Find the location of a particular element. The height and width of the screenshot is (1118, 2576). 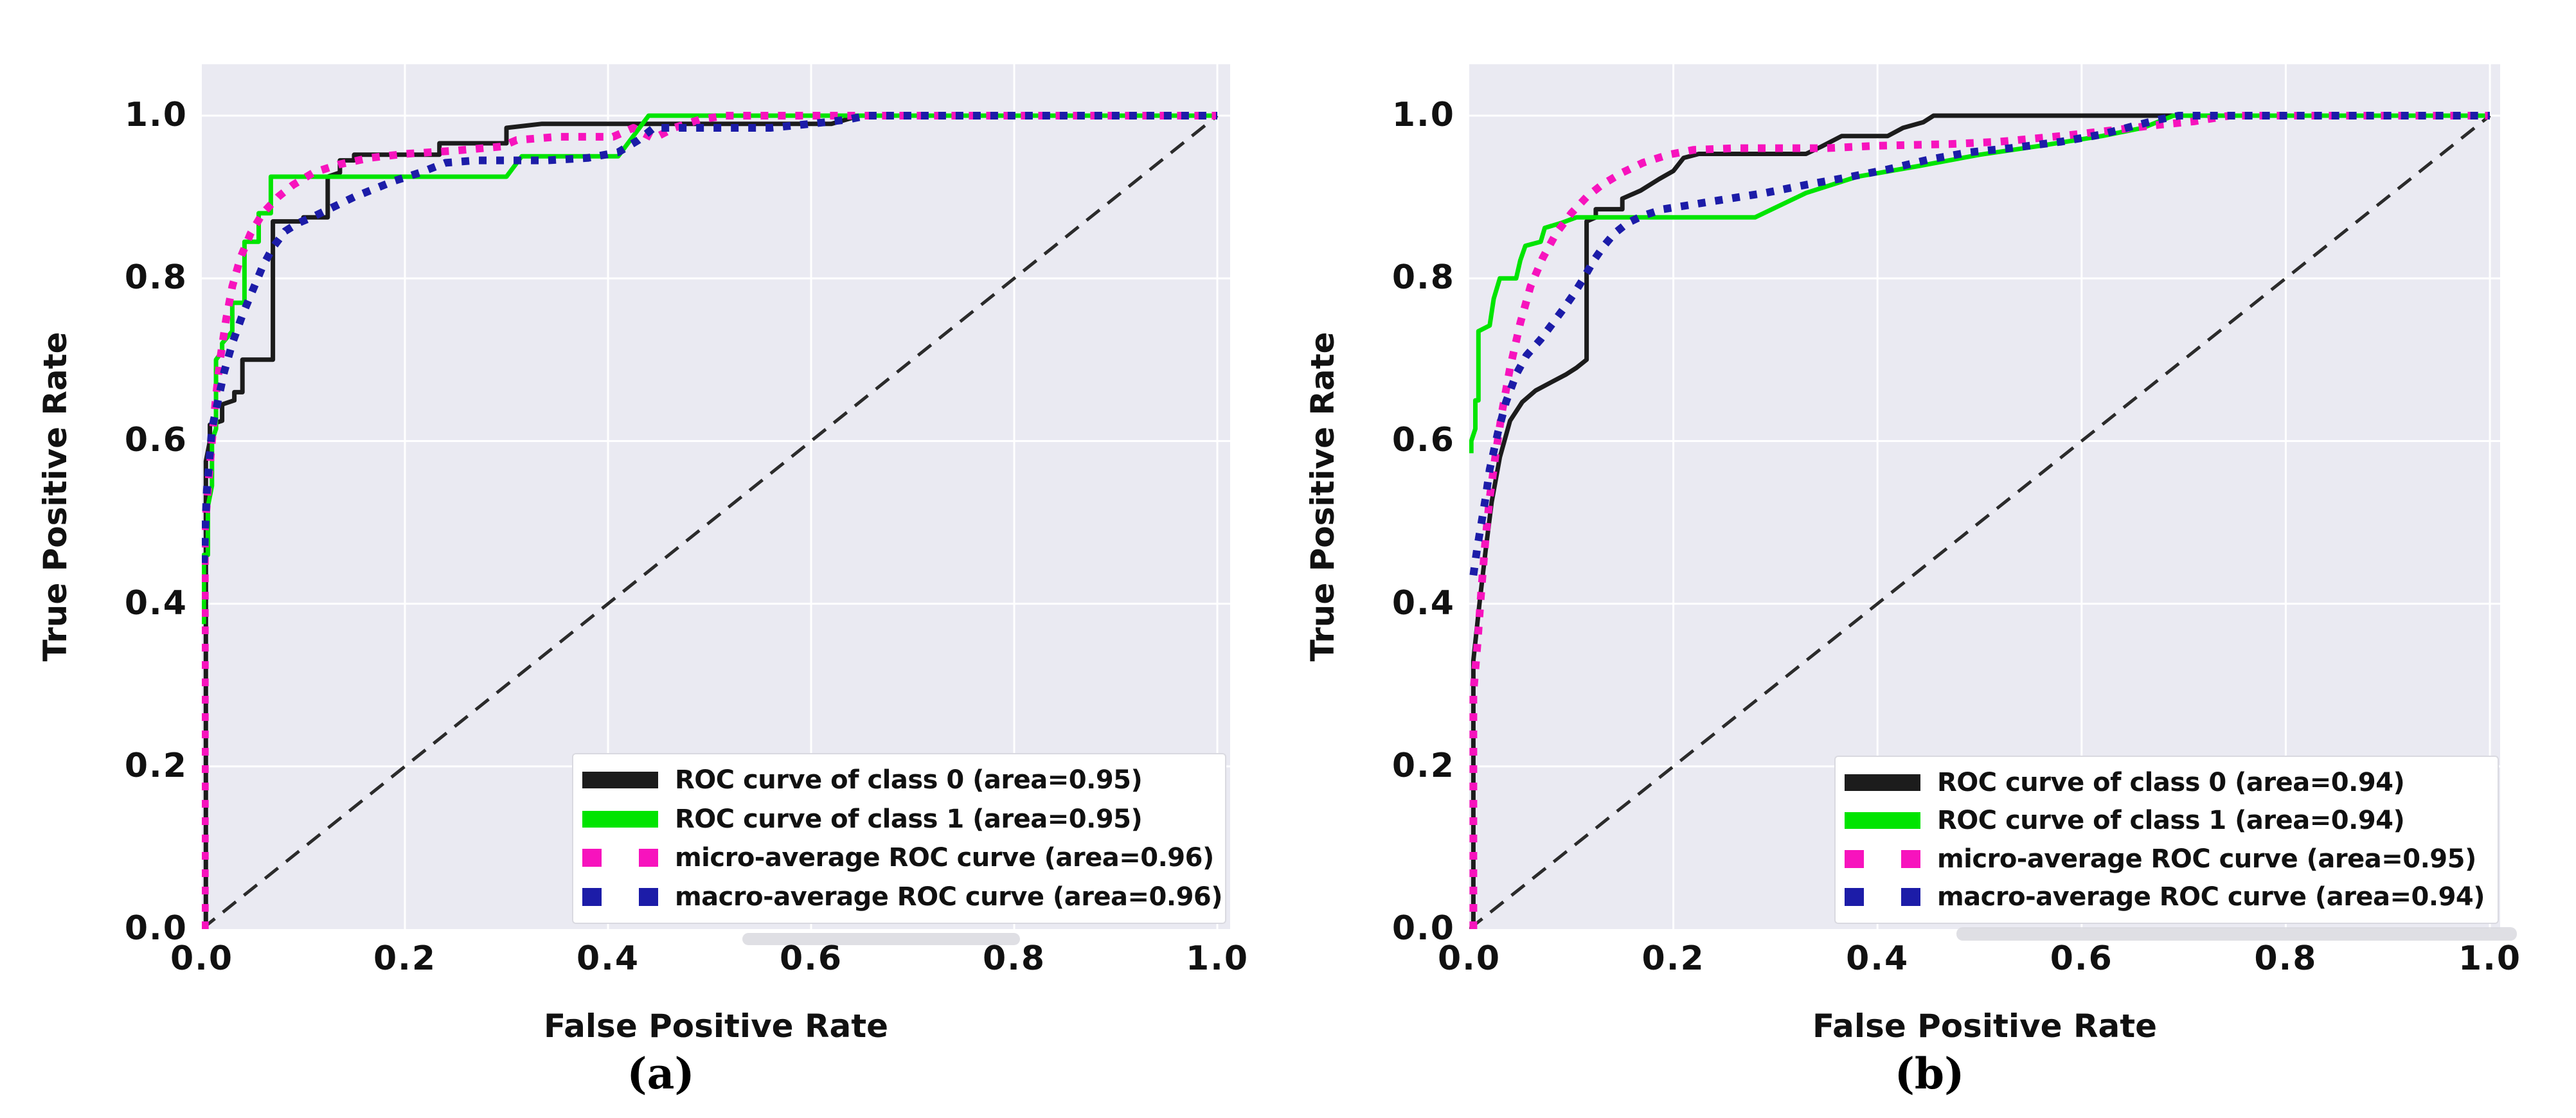

legend-entry-macro: macro-average ROC curve (area=0.94) is located at coordinates (2167, 897).